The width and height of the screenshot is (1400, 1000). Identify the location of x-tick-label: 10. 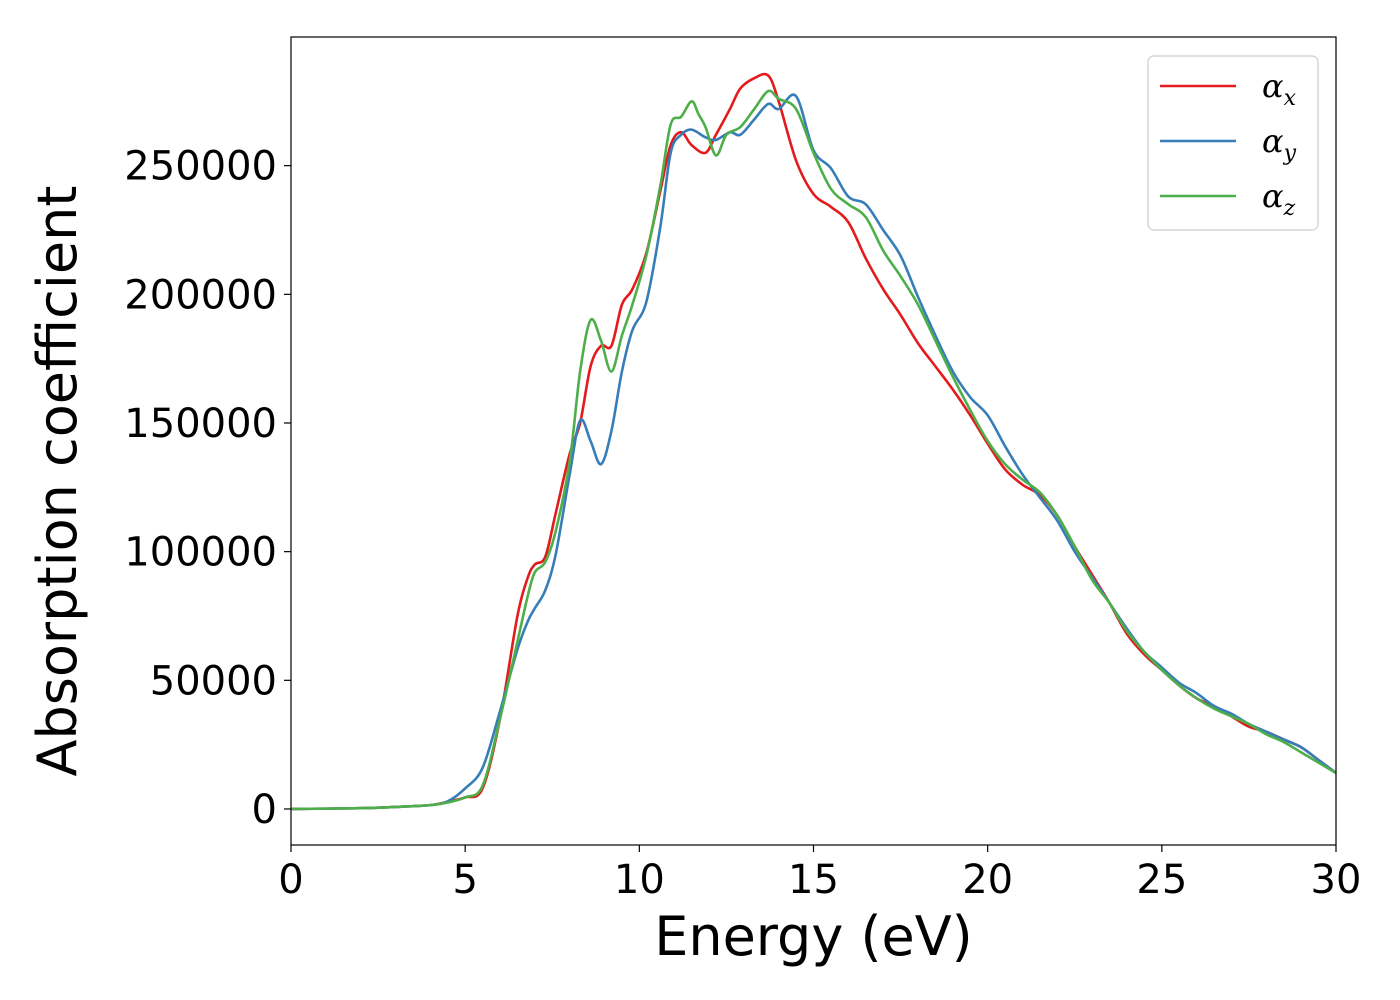
(639, 880).